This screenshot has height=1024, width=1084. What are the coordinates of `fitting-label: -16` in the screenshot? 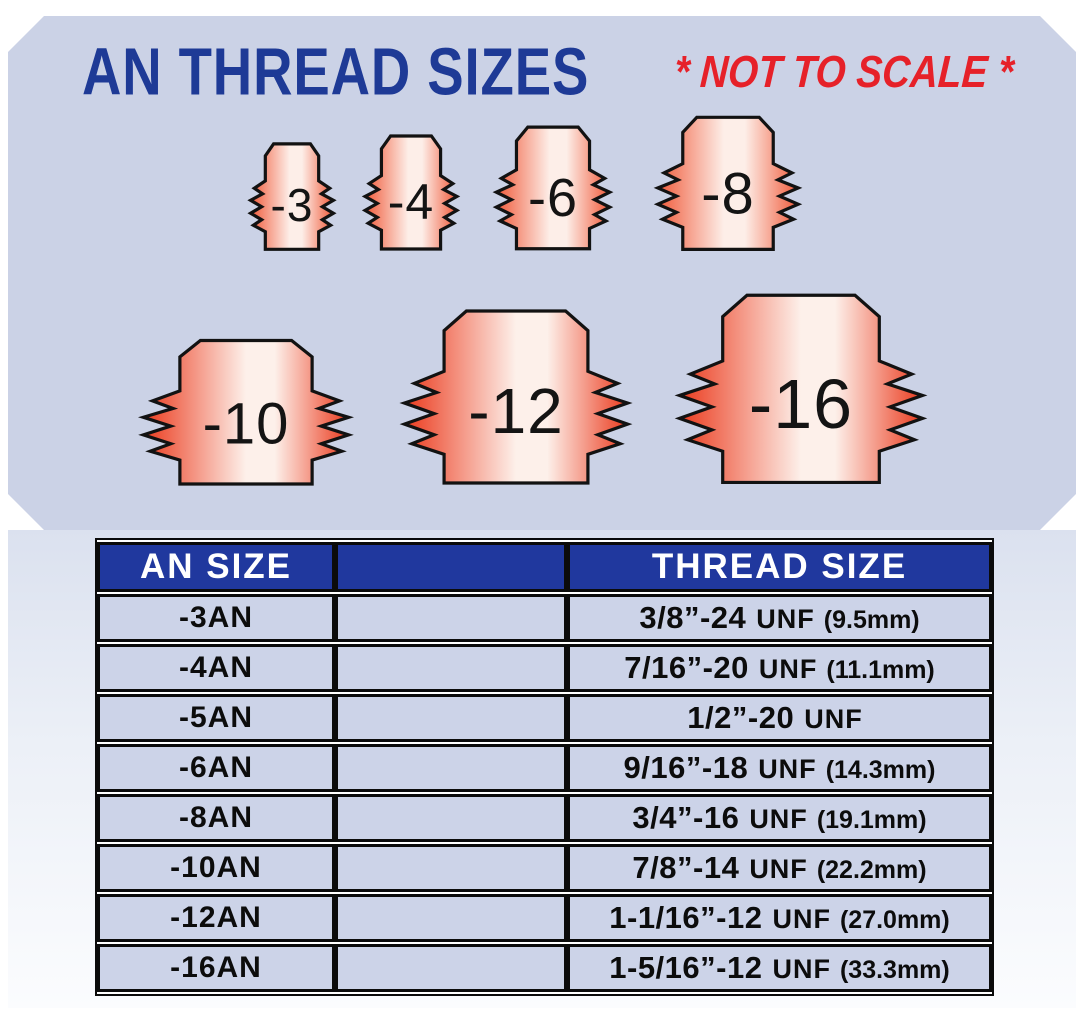 It's located at (801, 404).